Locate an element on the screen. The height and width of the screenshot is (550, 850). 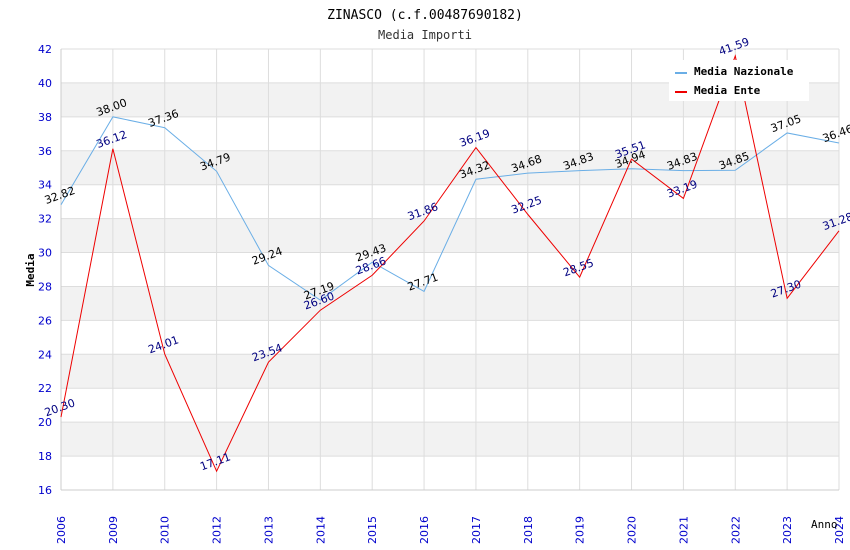
y-tick-label: 36 is located at coordinates (45, 151).